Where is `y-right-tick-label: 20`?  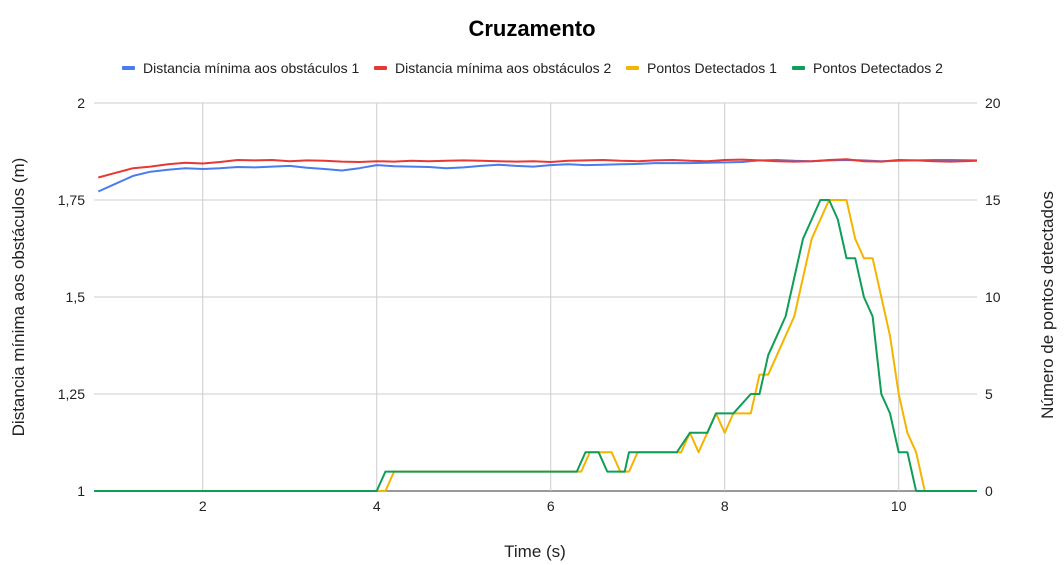
y-right-tick-label: 20 is located at coordinates (993, 103).